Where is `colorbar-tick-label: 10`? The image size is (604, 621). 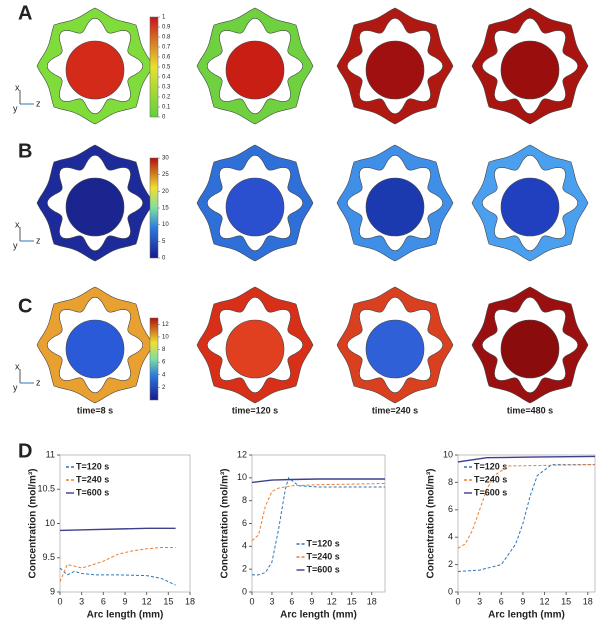 colorbar-tick-label: 10 is located at coordinates (165, 338).